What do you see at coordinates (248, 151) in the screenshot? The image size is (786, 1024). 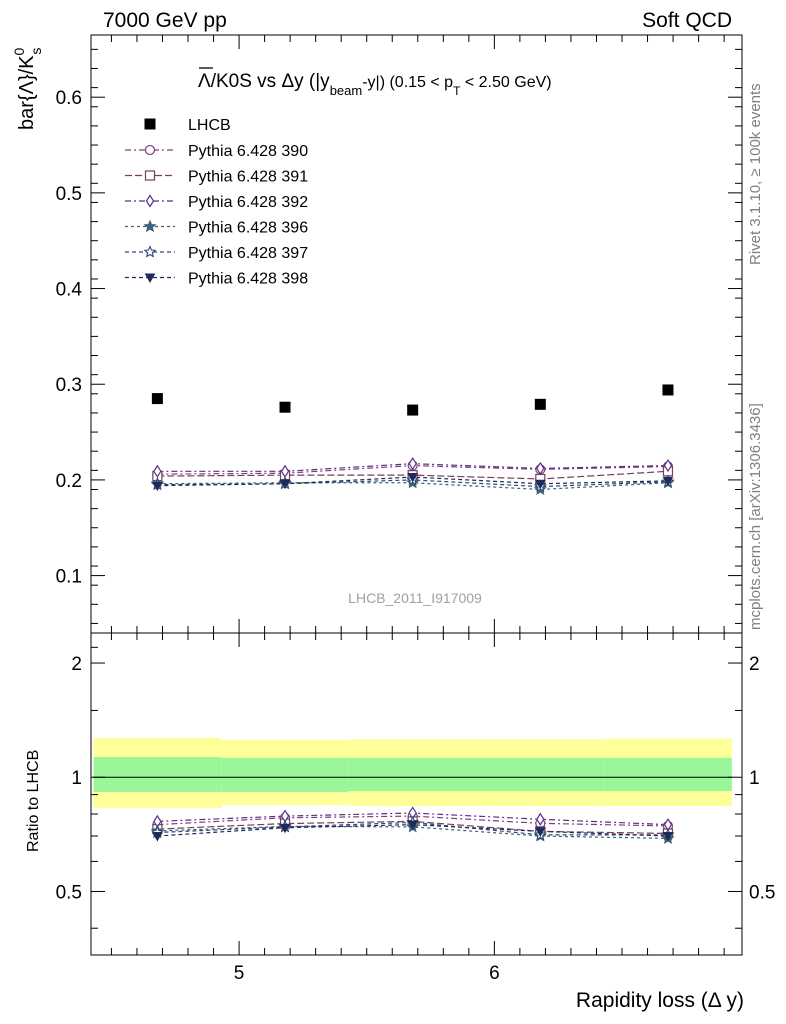 I see `legend-label-0: Pythia 6.428 390` at bounding box center [248, 151].